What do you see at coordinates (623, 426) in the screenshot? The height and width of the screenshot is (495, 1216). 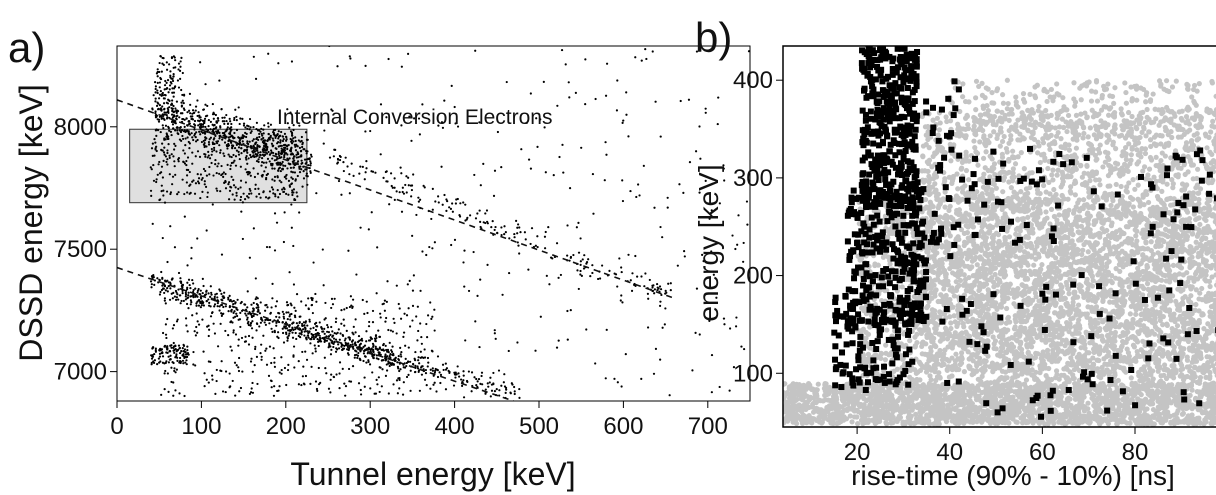 I see `x-tick-label: 600` at bounding box center [623, 426].